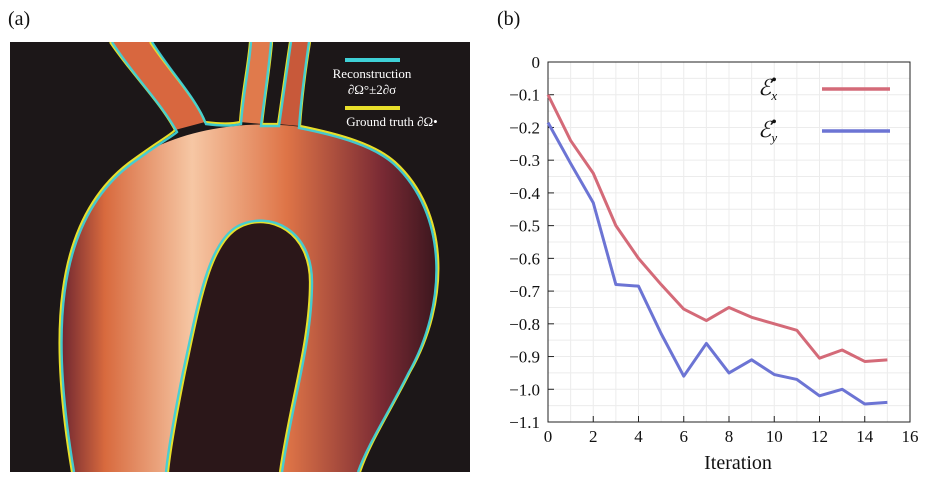 This screenshot has width=925, height=478. What do you see at coordinates (684, 436) in the screenshot?
I see `x-tick-label: 6` at bounding box center [684, 436].